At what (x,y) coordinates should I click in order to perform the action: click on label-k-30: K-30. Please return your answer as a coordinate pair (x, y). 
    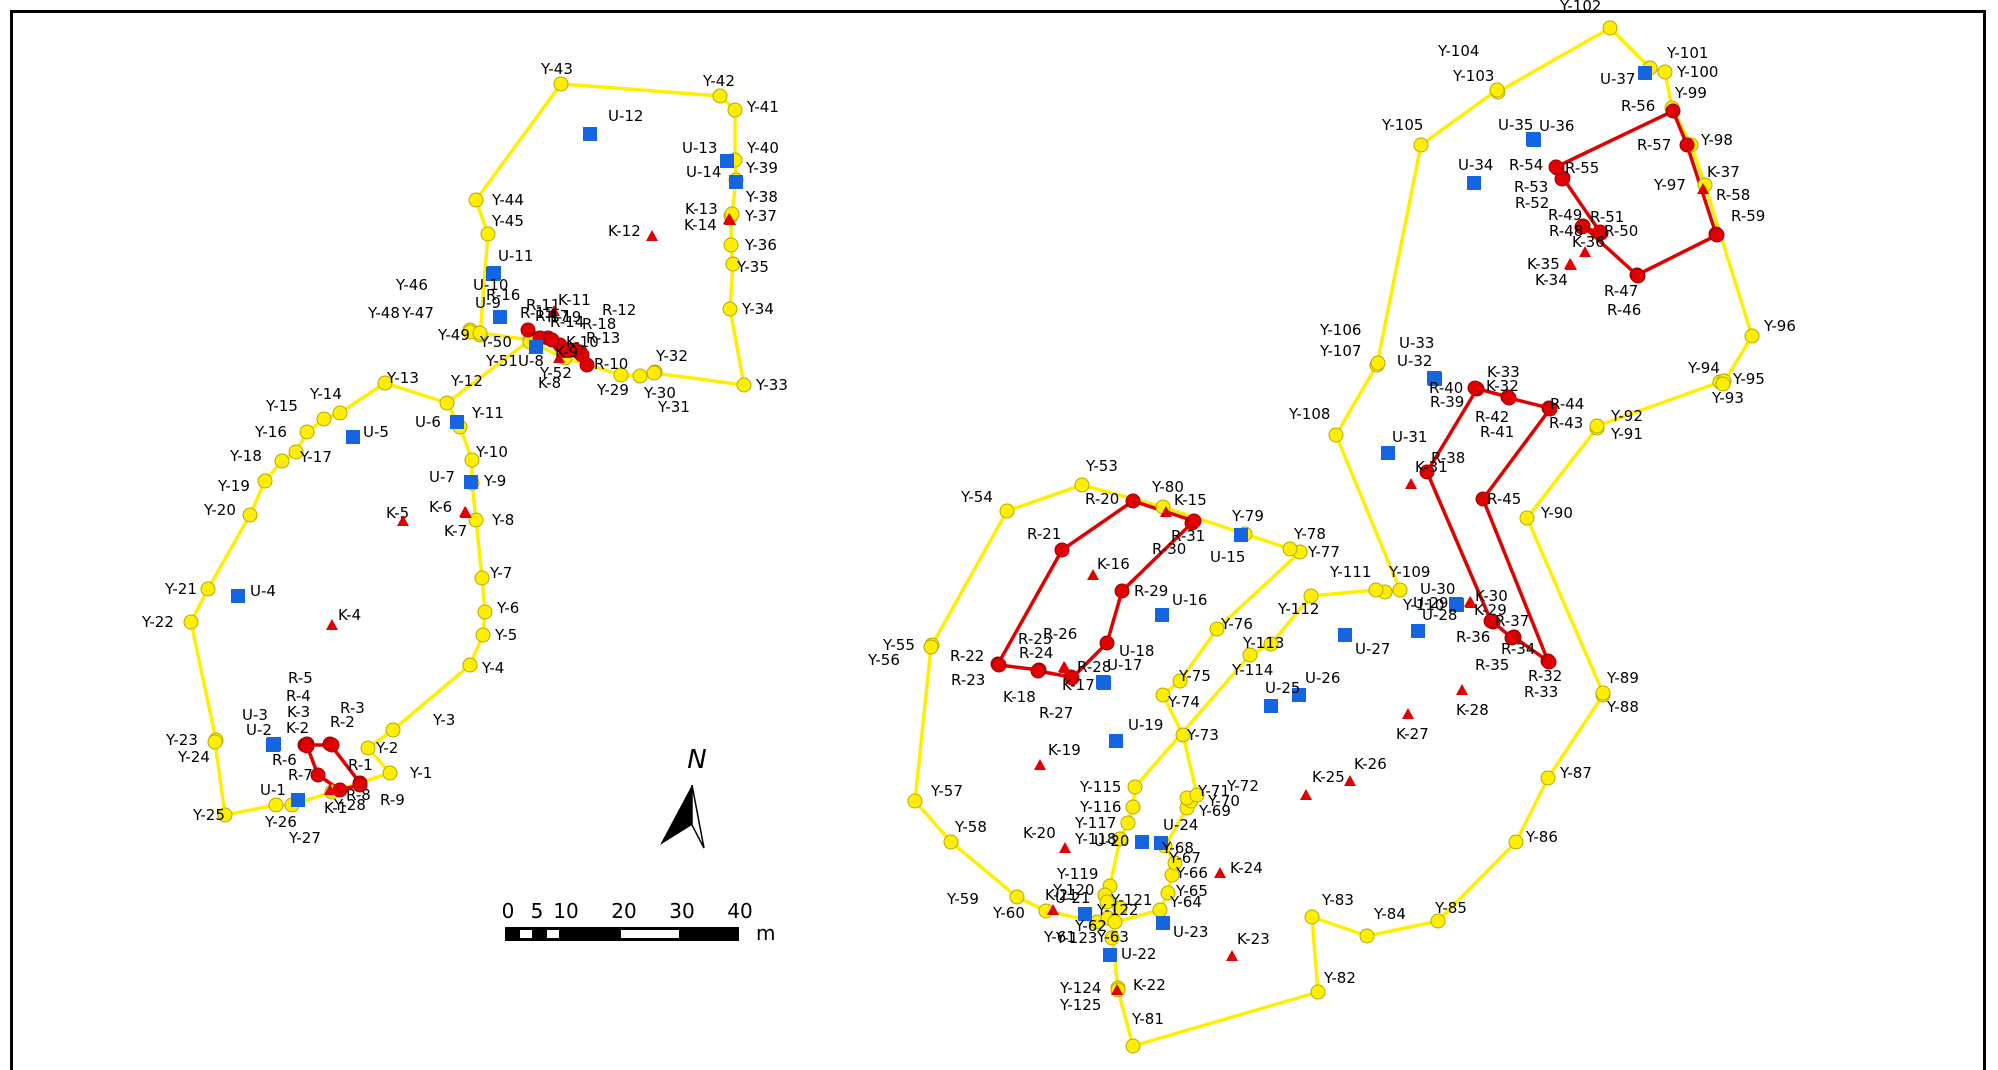
    Looking at the image, I should click on (1491, 596).